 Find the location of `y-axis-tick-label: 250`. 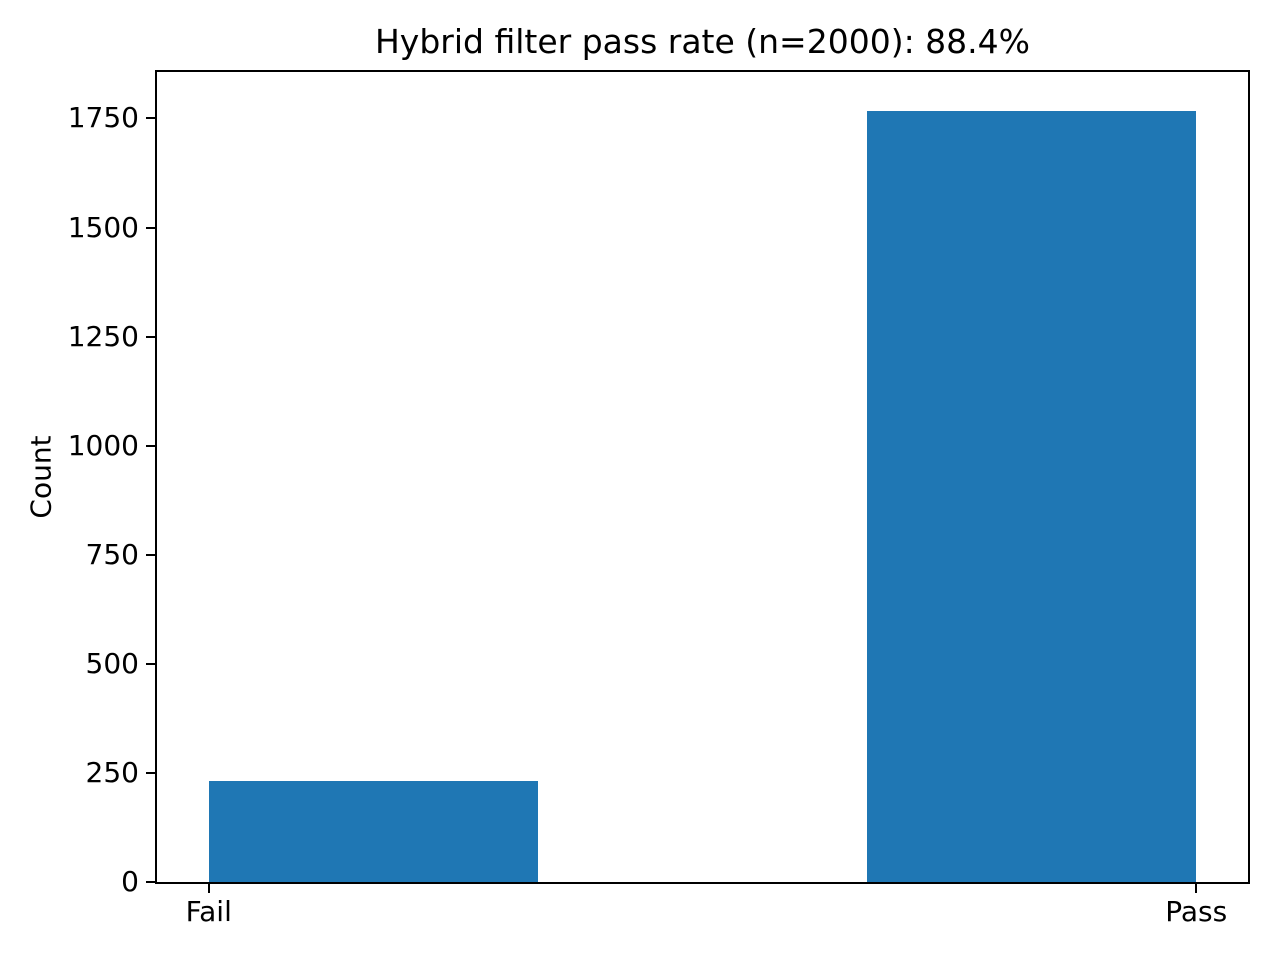

y-axis-tick-label: 250 is located at coordinates (112, 772).